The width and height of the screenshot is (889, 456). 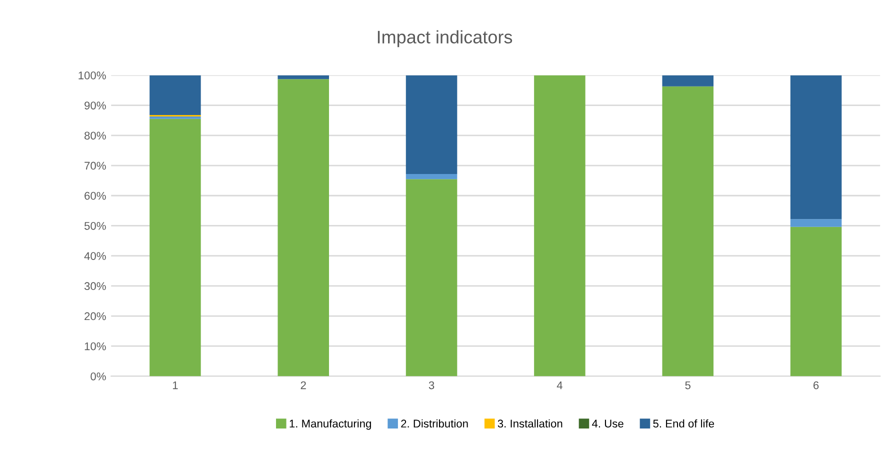 What do you see at coordinates (445, 39) in the screenshot?
I see `chart-title: Impact indicators` at bounding box center [445, 39].